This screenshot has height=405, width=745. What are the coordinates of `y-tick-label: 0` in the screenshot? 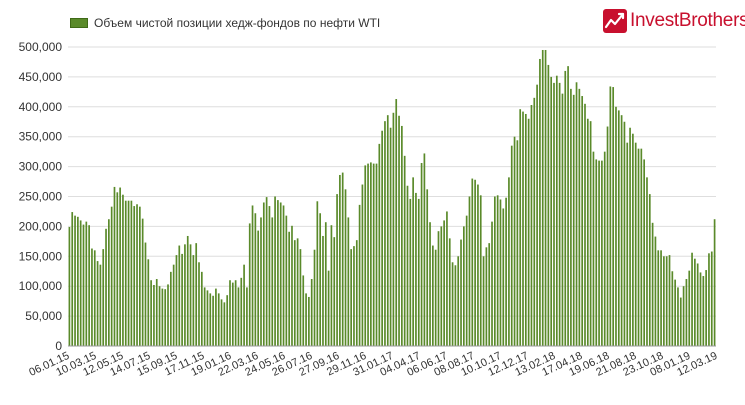 It's located at (58, 346).